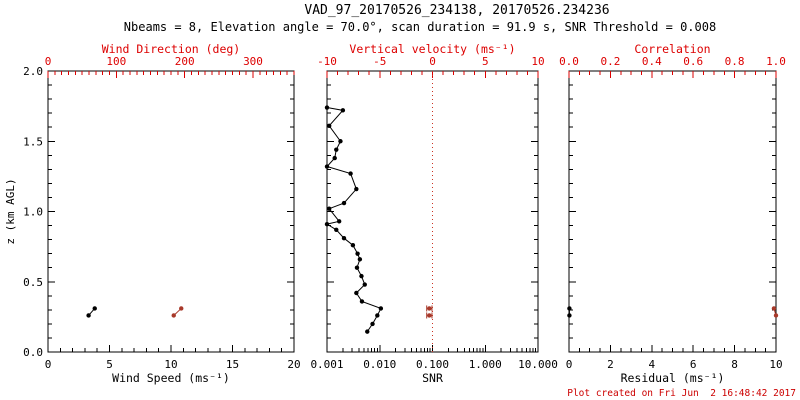 The width and height of the screenshot is (800, 400). Describe the element at coordinates (432, 378) in the screenshot. I see `x-axis-bottom-title: SNR` at that location.